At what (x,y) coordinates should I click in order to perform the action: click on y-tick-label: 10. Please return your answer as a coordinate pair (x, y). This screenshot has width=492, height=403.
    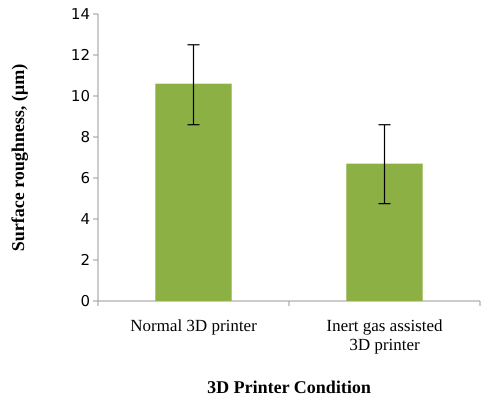
    Looking at the image, I should click on (80, 95).